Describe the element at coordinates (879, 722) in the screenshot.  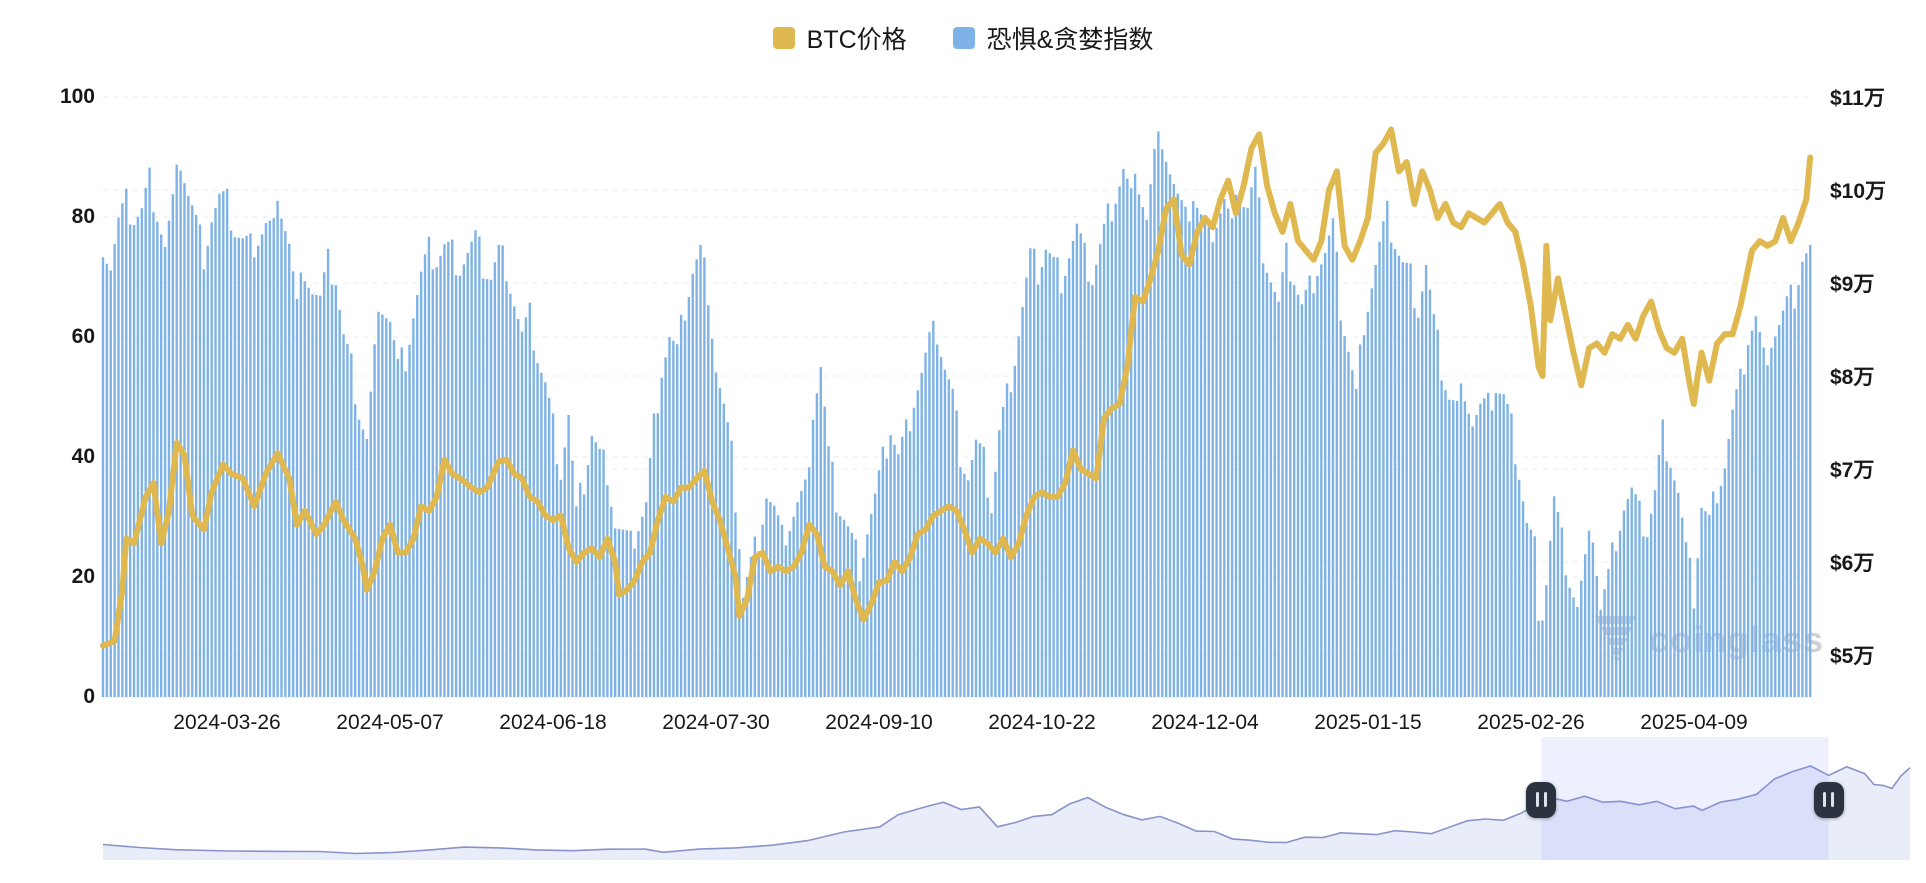
I see `x-axis-tick: 2024-09-10` at that location.